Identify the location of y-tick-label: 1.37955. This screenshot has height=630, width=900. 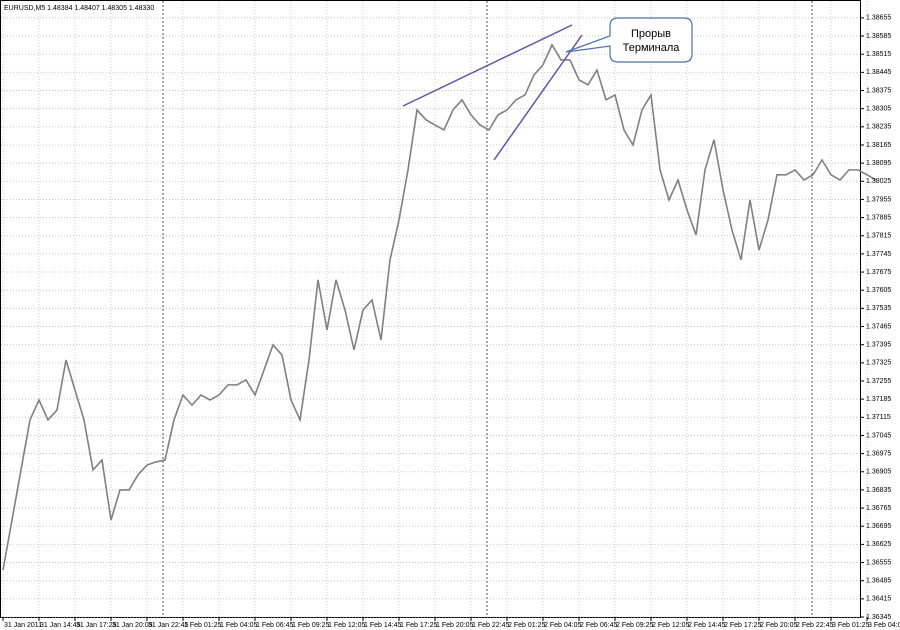
(878, 199).